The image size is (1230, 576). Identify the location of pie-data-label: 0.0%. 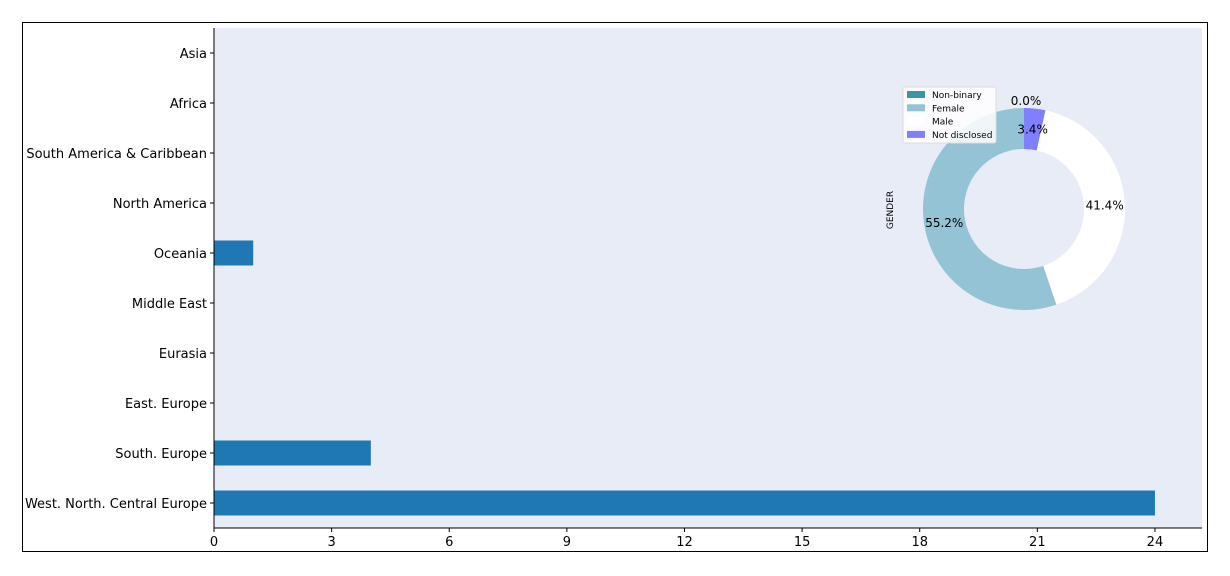
(1026, 101).